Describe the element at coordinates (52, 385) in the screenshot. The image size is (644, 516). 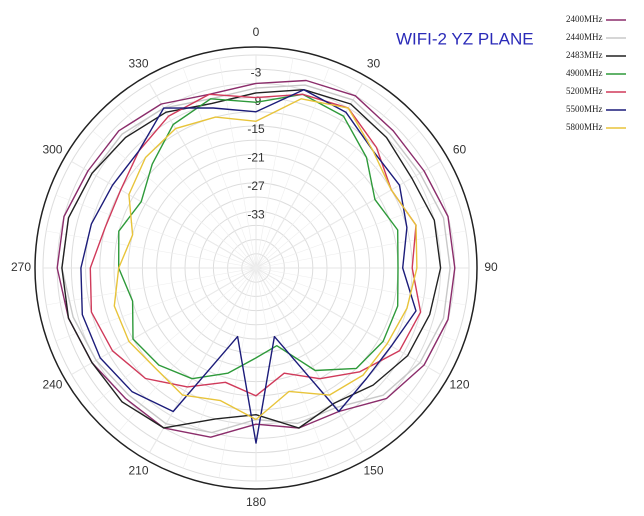
I see `angle-label: 240` at that location.